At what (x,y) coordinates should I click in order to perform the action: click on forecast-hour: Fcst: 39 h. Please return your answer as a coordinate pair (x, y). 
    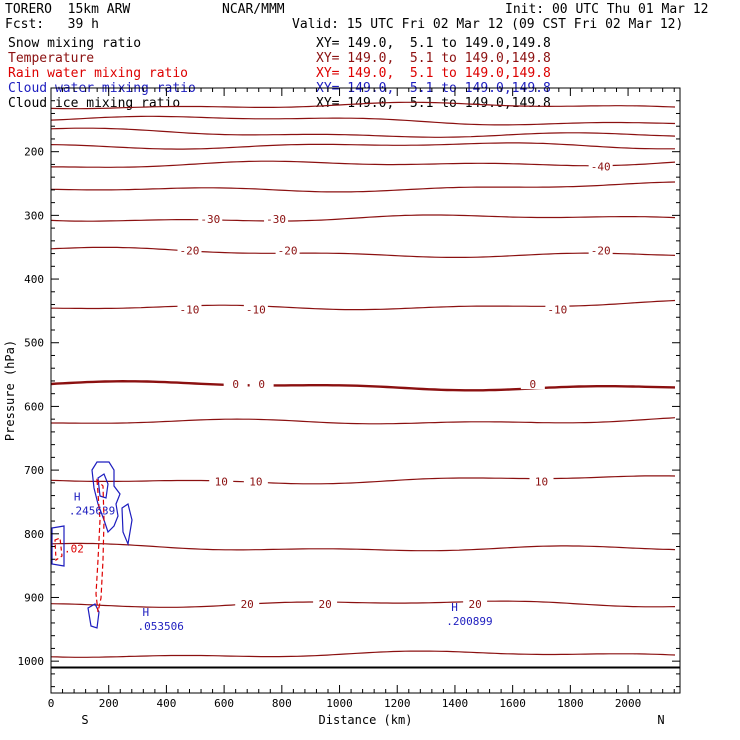
    Looking at the image, I should click on (52, 24).